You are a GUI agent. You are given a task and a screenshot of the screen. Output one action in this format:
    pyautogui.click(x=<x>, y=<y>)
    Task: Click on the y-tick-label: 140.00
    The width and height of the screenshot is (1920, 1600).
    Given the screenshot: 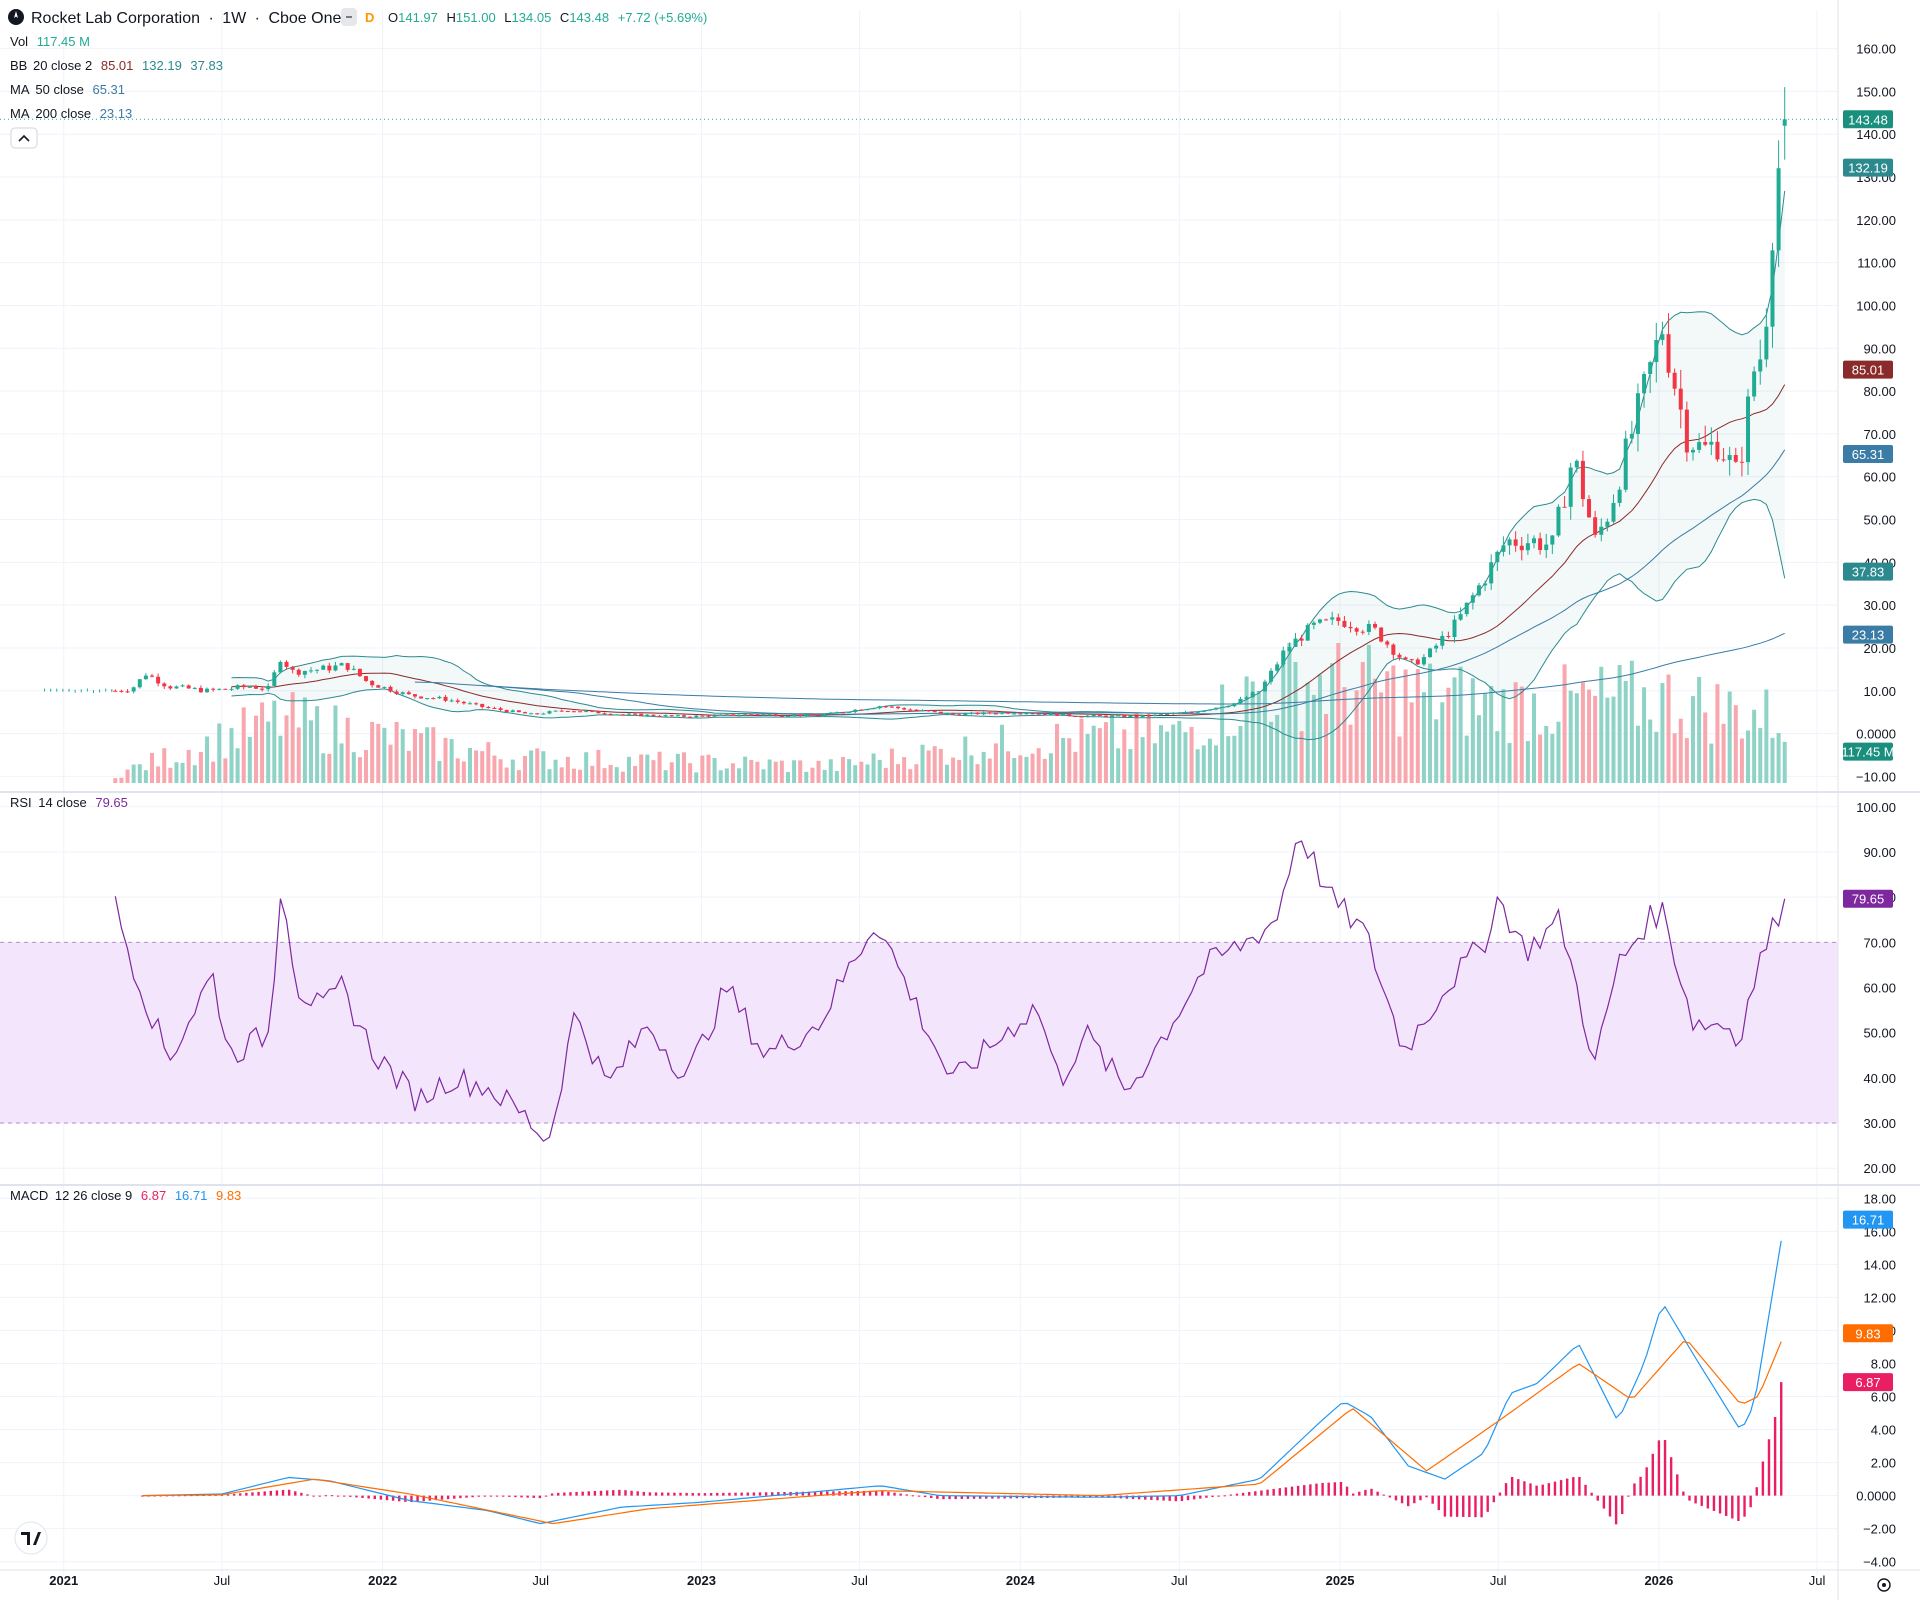 What is the action you would take?
    pyautogui.click(x=1876, y=134)
    